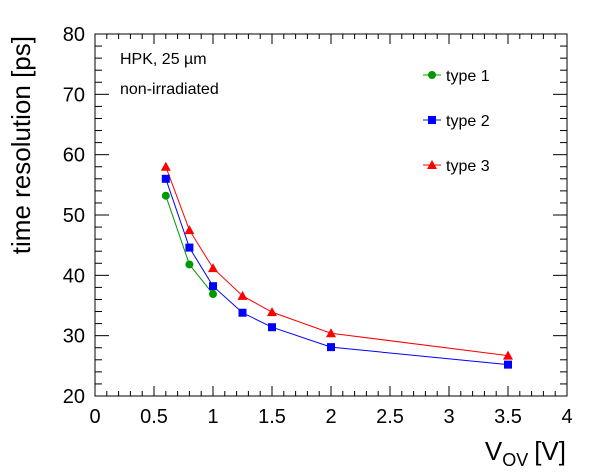  What do you see at coordinates (550, 451) in the screenshot?
I see `x-axis-title-unit: [V]` at bounding box center [550, 451].